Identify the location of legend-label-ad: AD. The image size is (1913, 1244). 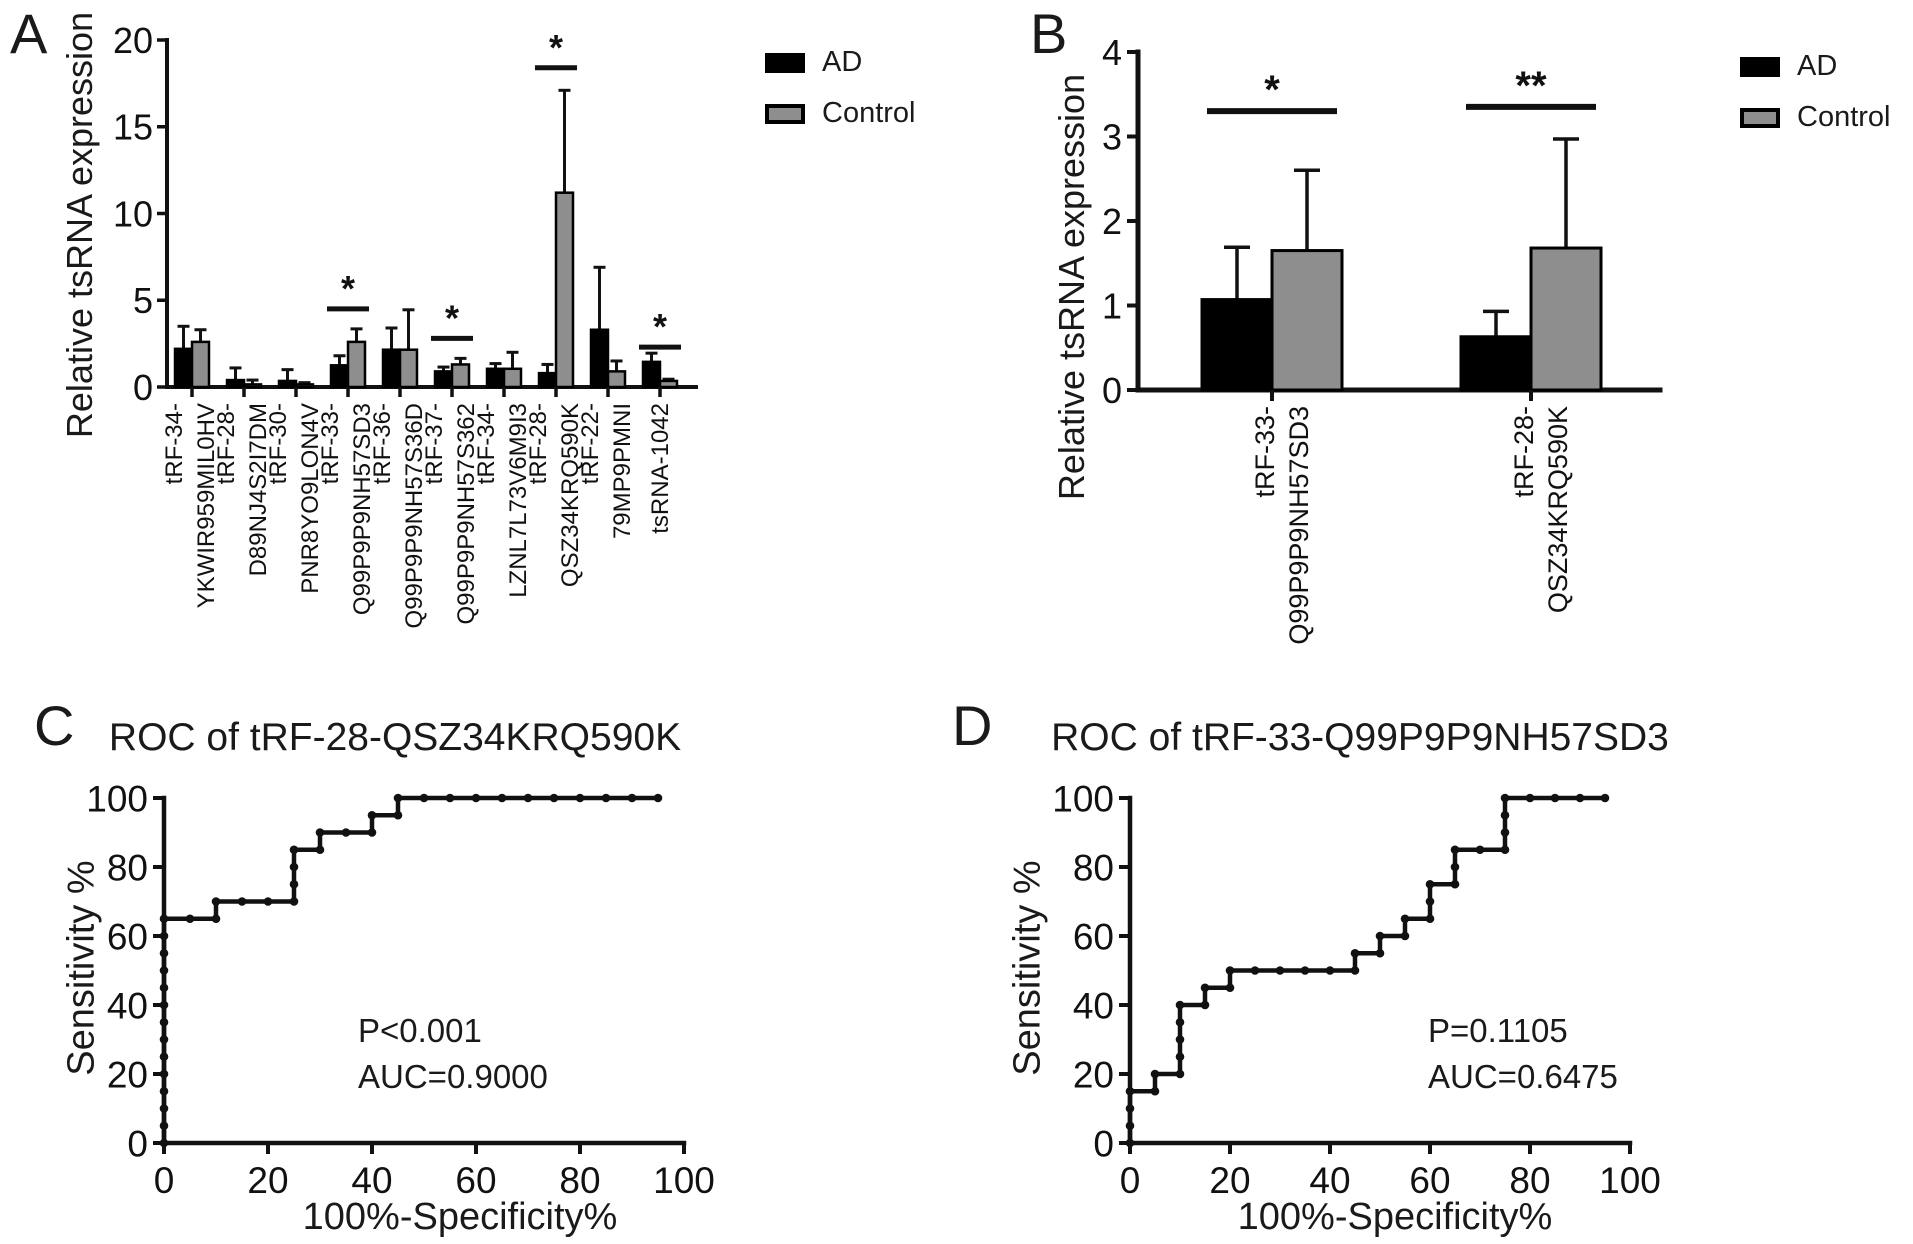
(1817, 66).